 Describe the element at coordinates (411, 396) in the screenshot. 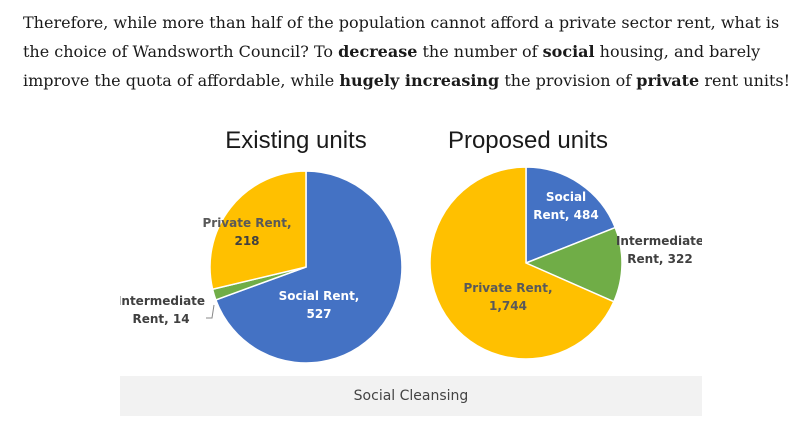

I see `figure-caption: Social Cleansing` at that location.